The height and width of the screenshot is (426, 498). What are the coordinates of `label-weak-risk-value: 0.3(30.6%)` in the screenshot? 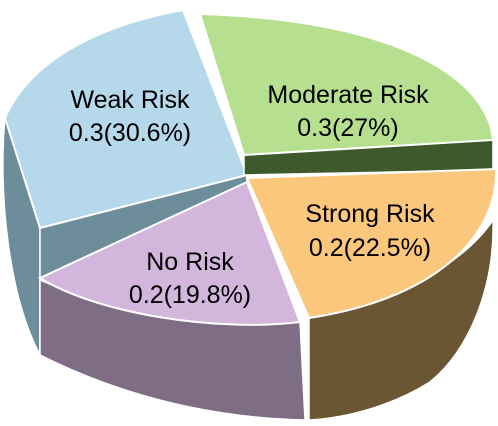 It's located at (130, 133).